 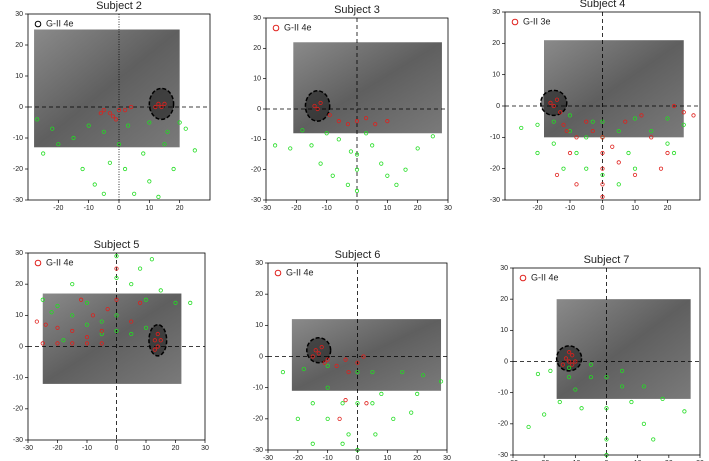 What do you see at coordinates (28, 448) in the screenshot?
I see `x-tick-label: -30` at bounding box center [28, 448].